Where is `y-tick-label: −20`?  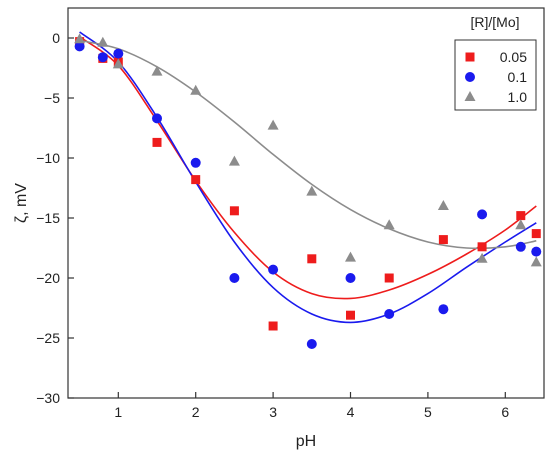 y-tick-label: −20 is located at coordinates (48, 278).